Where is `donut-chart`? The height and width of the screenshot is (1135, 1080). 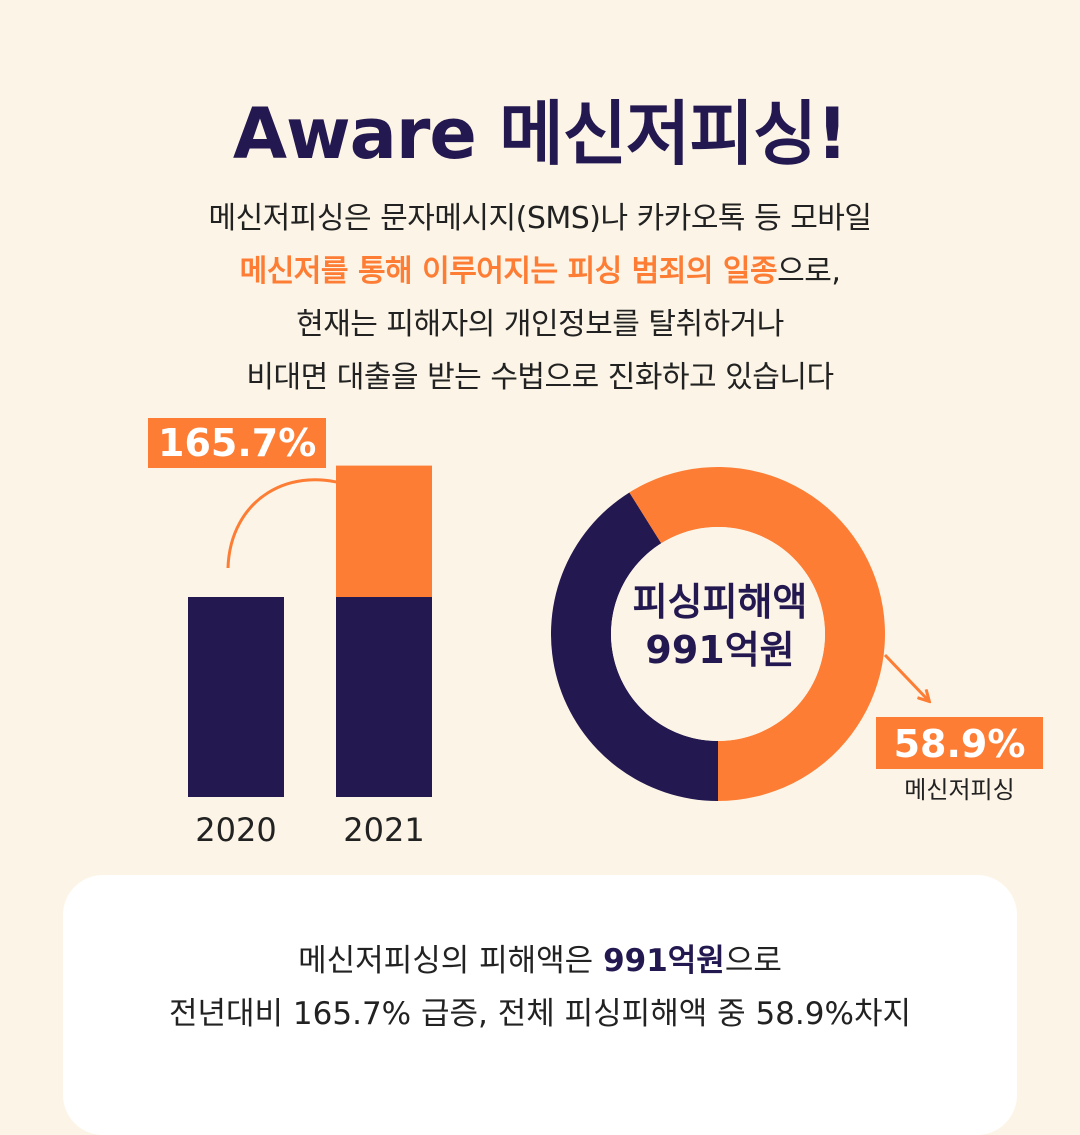
donut-chart is located at coordinates (815, 634).